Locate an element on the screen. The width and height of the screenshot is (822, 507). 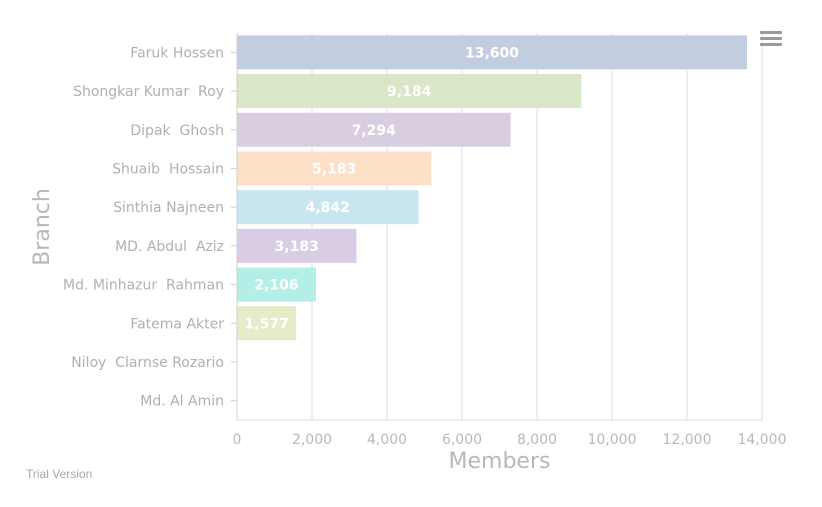
y-tick-label: Shongkar Kumar Roy is located at coordinates (148, 92).